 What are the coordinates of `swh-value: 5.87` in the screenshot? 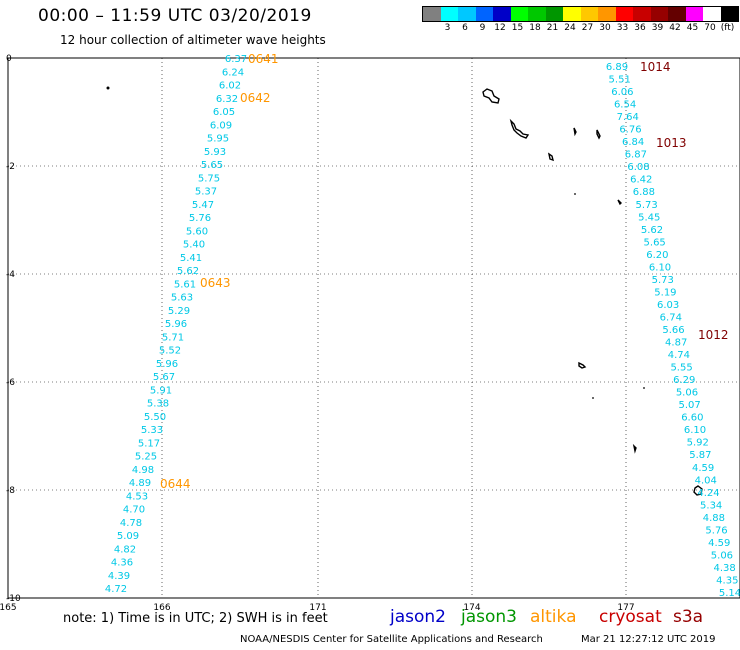 It's located at (700, 455).